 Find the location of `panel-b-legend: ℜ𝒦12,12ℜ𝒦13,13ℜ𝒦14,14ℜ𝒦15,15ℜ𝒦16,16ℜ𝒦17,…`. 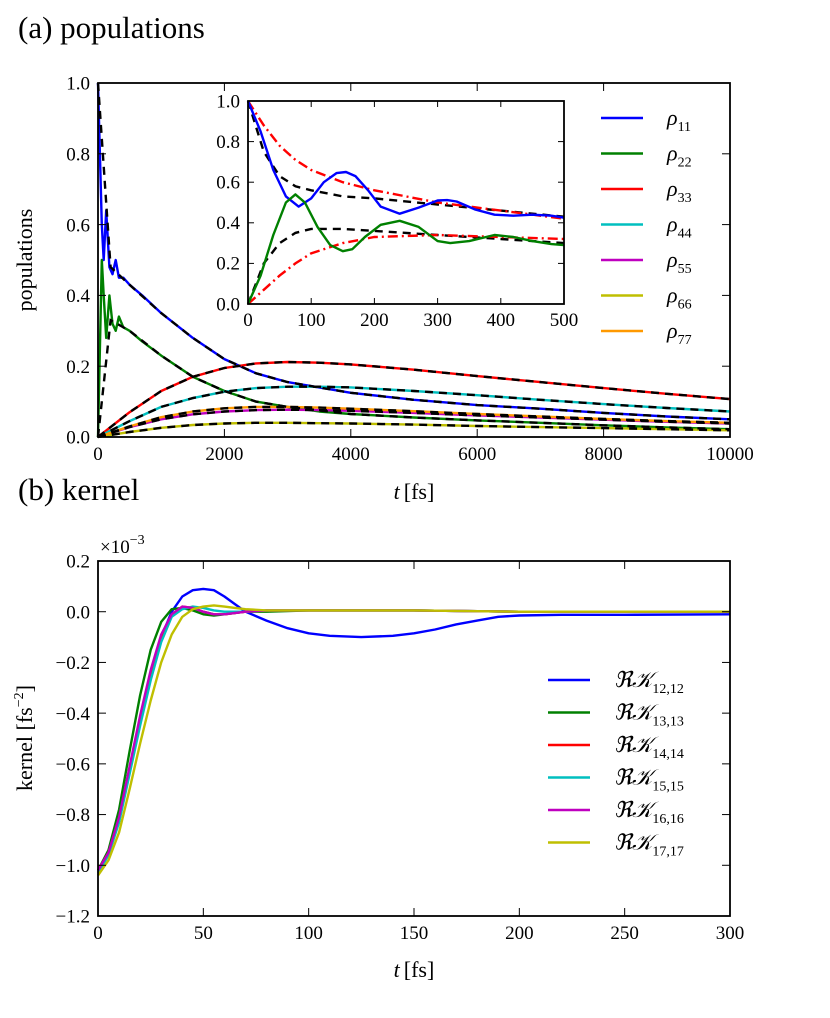

panel-b-legend: ℜ𝒦12,12ℜ𝒦13,13ℜ𝒦14,14ℜ𝒦15,15ℜ𝒦16,16ℜ𝒦17,… is located at coordinates (616, 763).